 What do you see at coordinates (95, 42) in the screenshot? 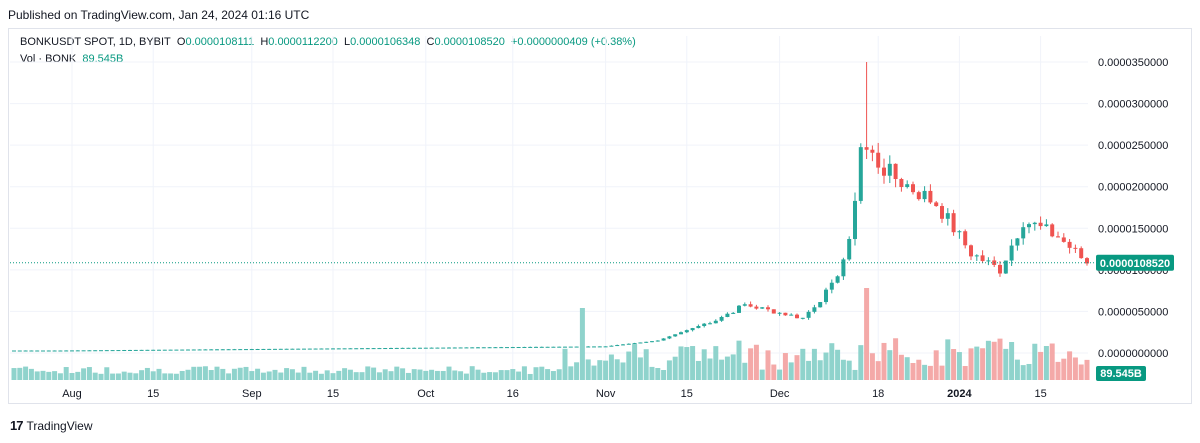
I see `symbol-label: BONKUSDT SPOT, 1D, BYBIT` at bounding box center [95, 42].